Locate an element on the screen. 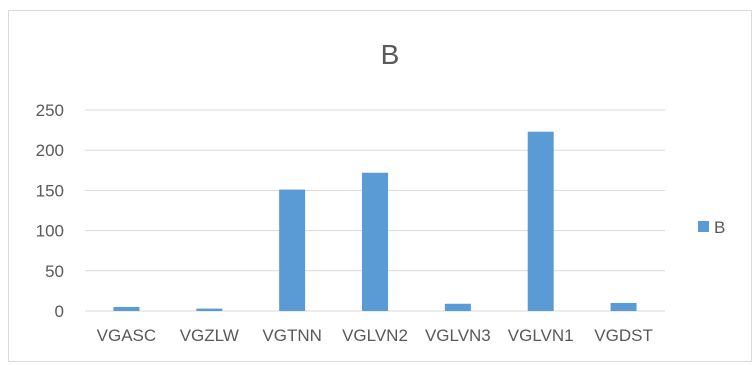 This screenshot has width=755, height=365. y-tick-label: 250 is located at coordinates (50, 110).